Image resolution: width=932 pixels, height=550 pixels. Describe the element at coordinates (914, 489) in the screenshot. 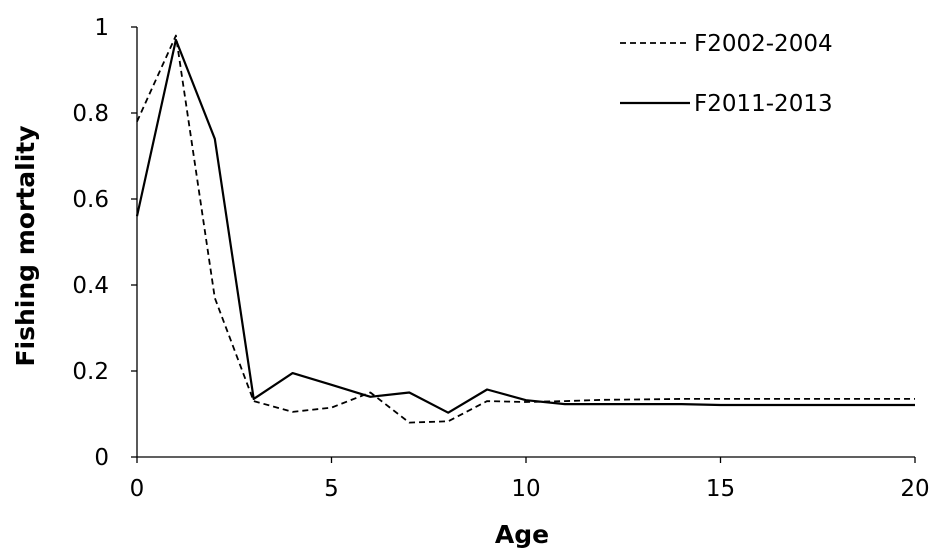

I see `x-tick-label: 20` at that location.